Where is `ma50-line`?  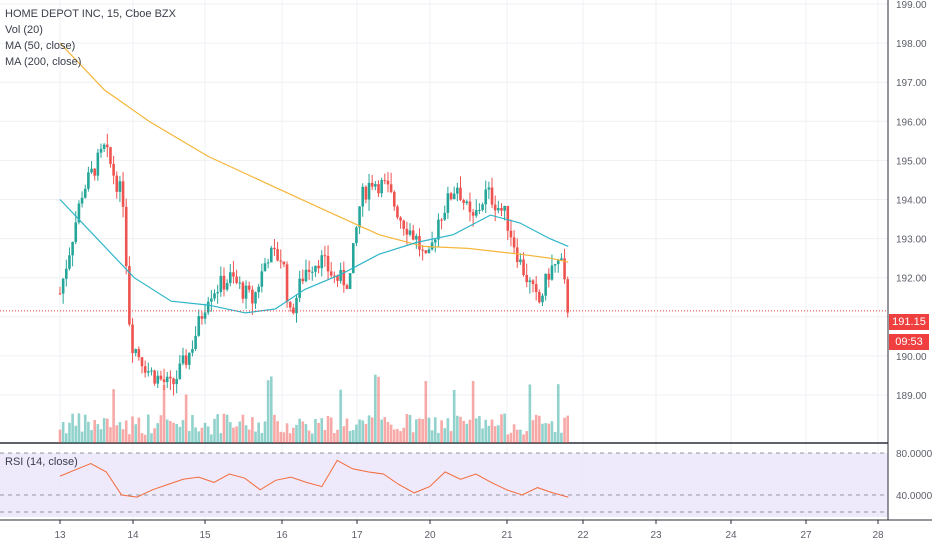
ma50-line is located at coordinates (314, 256).